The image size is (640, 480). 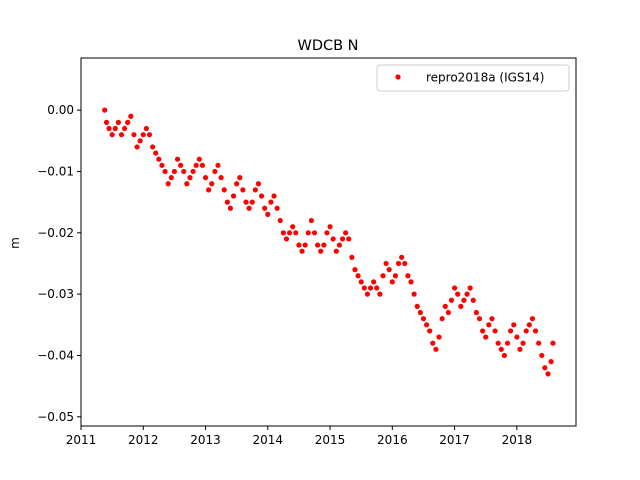 What do you see at coordinates (81, 440) in the screenshot?
I see `x-tick-label: 2011` at bounding box center [81, 440].